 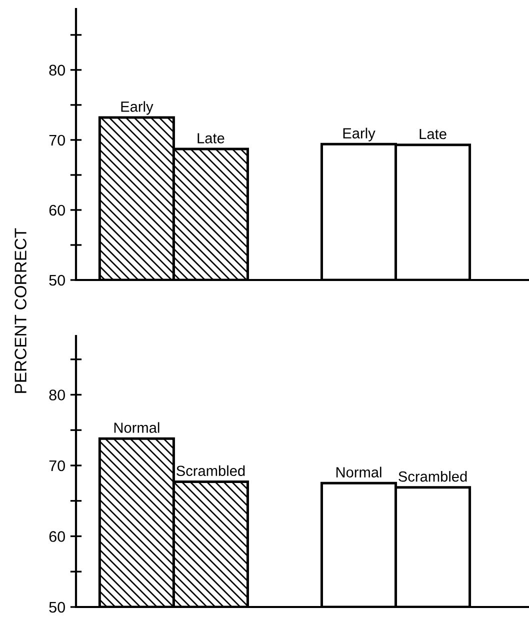 What do you see at coordinates (20, 310) in the screenshot?
I see `y-axis-title: PERCENT CORRECT` at bounding box center [20, 310].